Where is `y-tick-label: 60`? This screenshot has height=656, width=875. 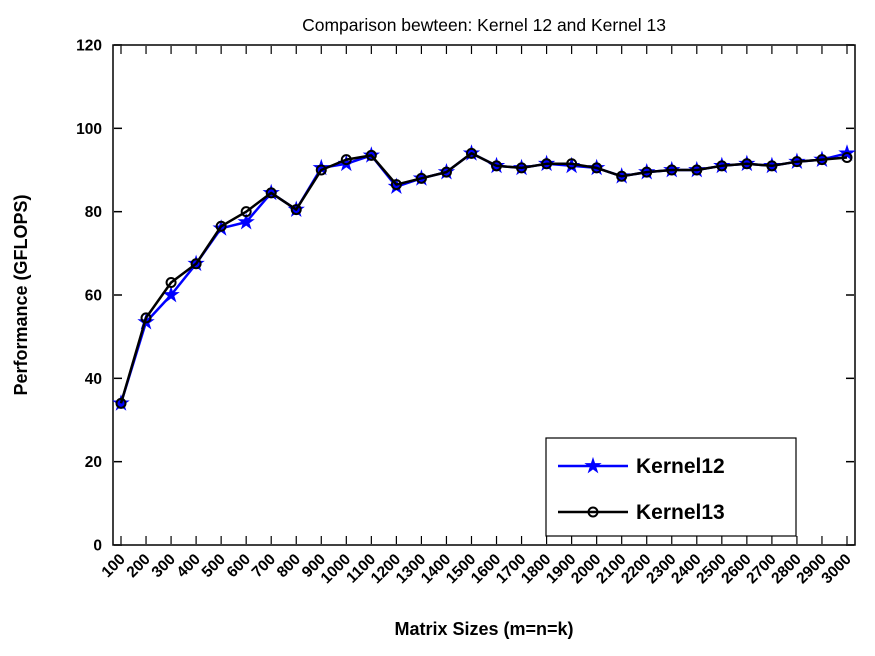
y-tick-label: 60 is located at coordinates (93, 296).